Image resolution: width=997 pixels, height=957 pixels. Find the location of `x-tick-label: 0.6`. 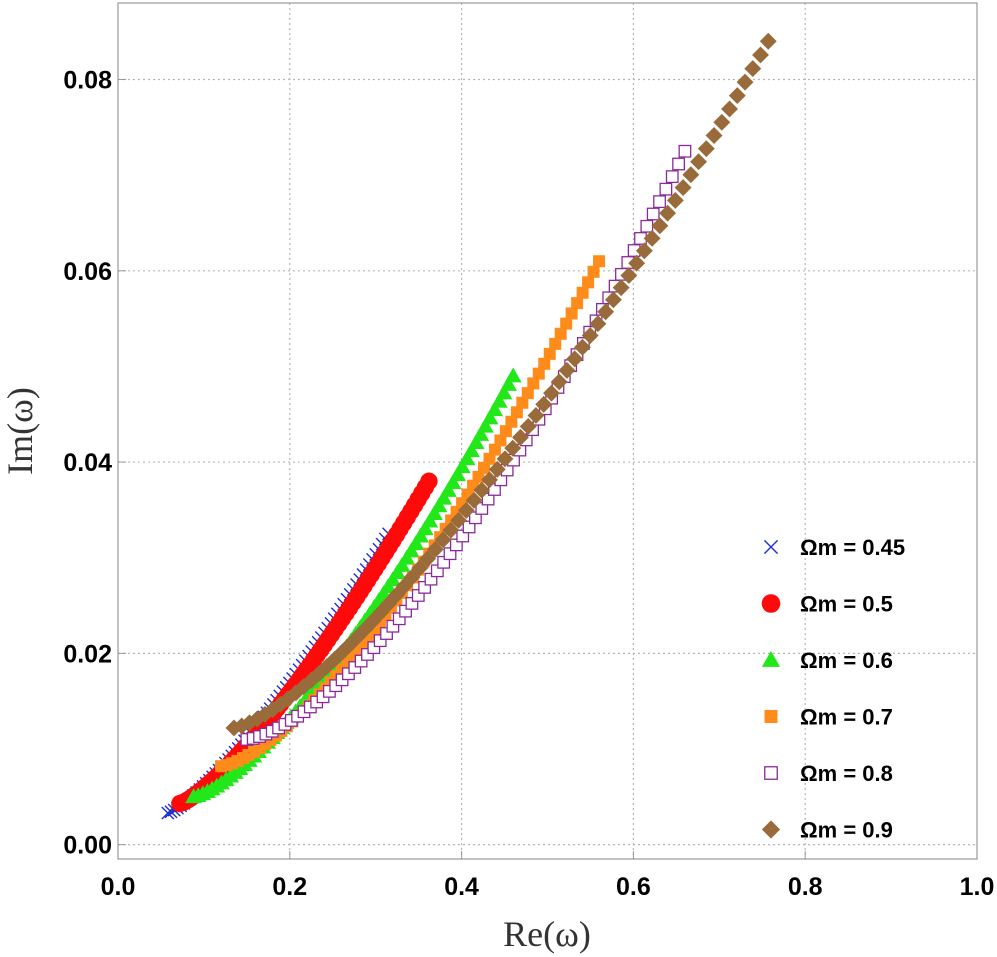

x-tick-label: 0.6 is located at coordinates (633, 887).